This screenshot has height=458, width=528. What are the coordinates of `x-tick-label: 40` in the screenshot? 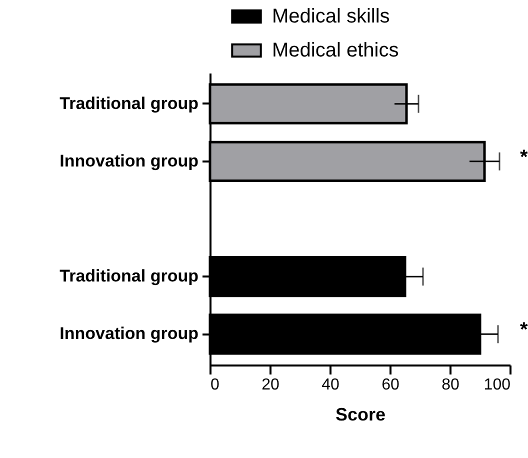 It's located at (331, 385).